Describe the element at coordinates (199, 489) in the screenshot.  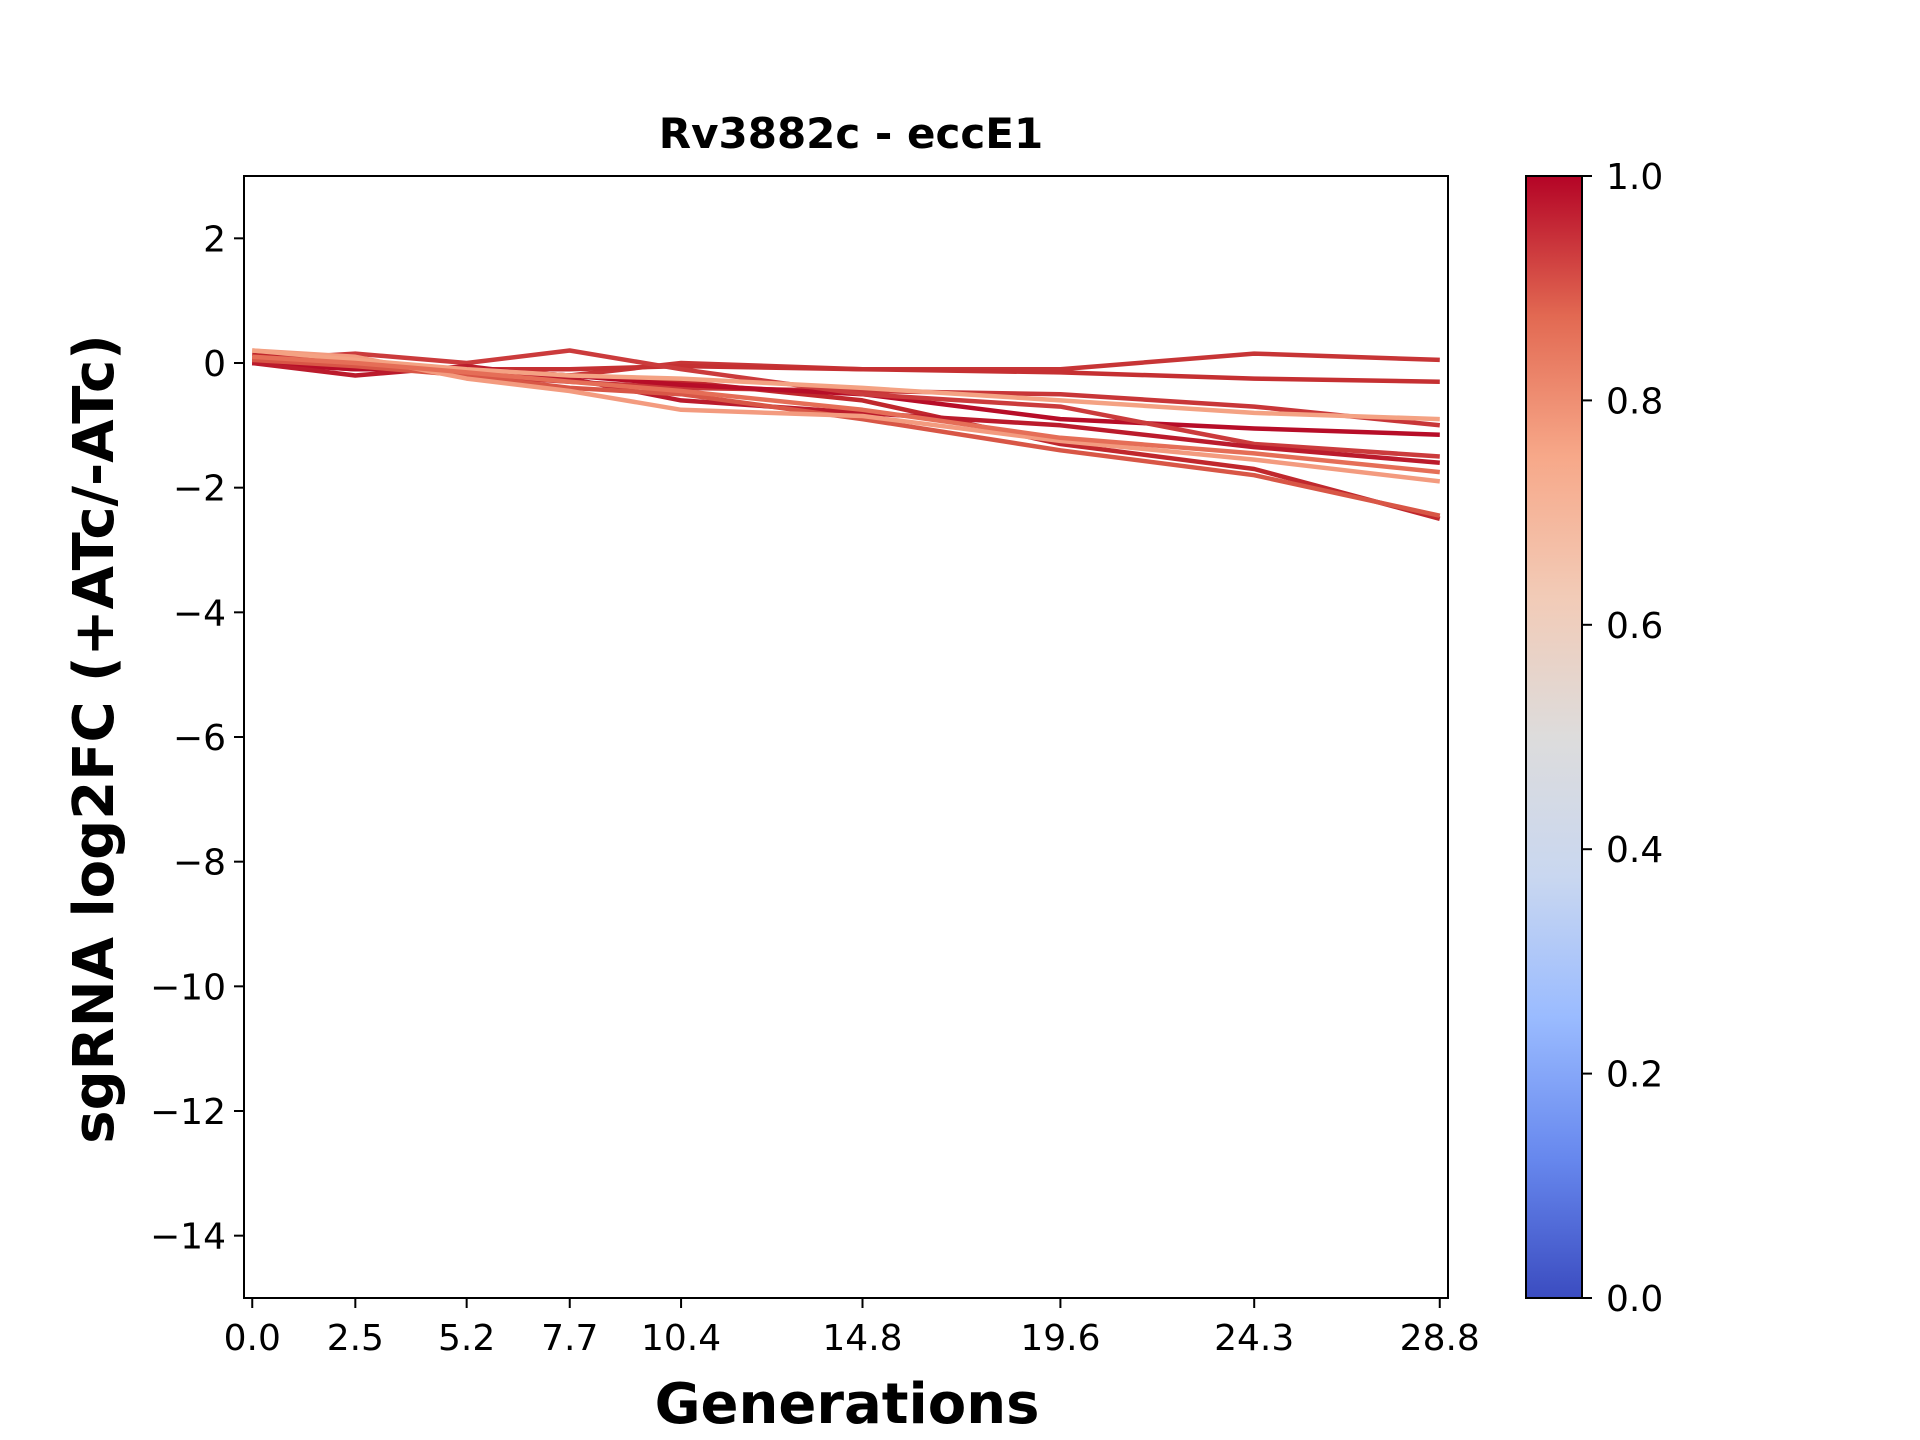
I see `y-tick-label: −2` at that location.